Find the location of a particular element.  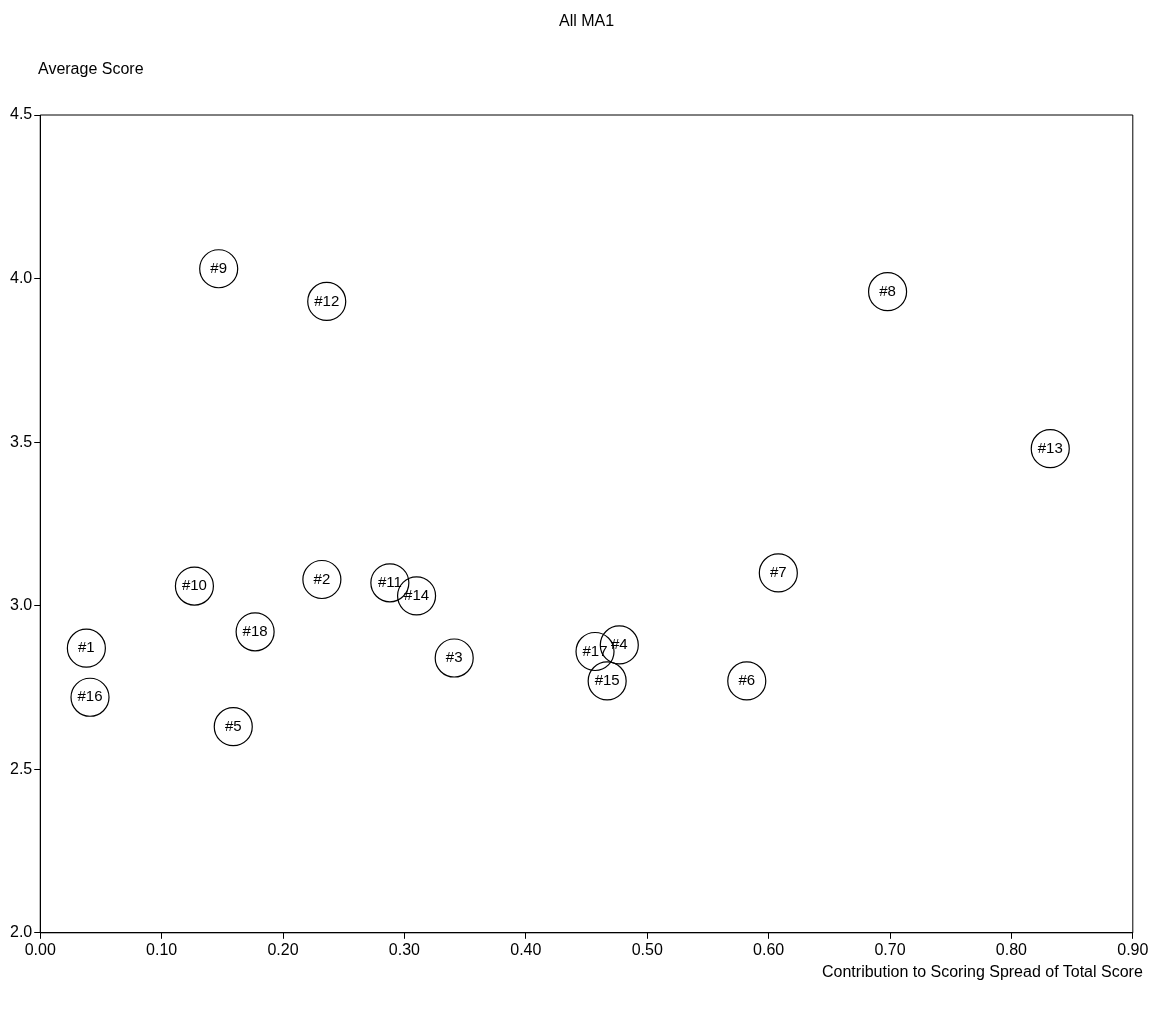

series-label: #11 is located at coordinates (389, 581).